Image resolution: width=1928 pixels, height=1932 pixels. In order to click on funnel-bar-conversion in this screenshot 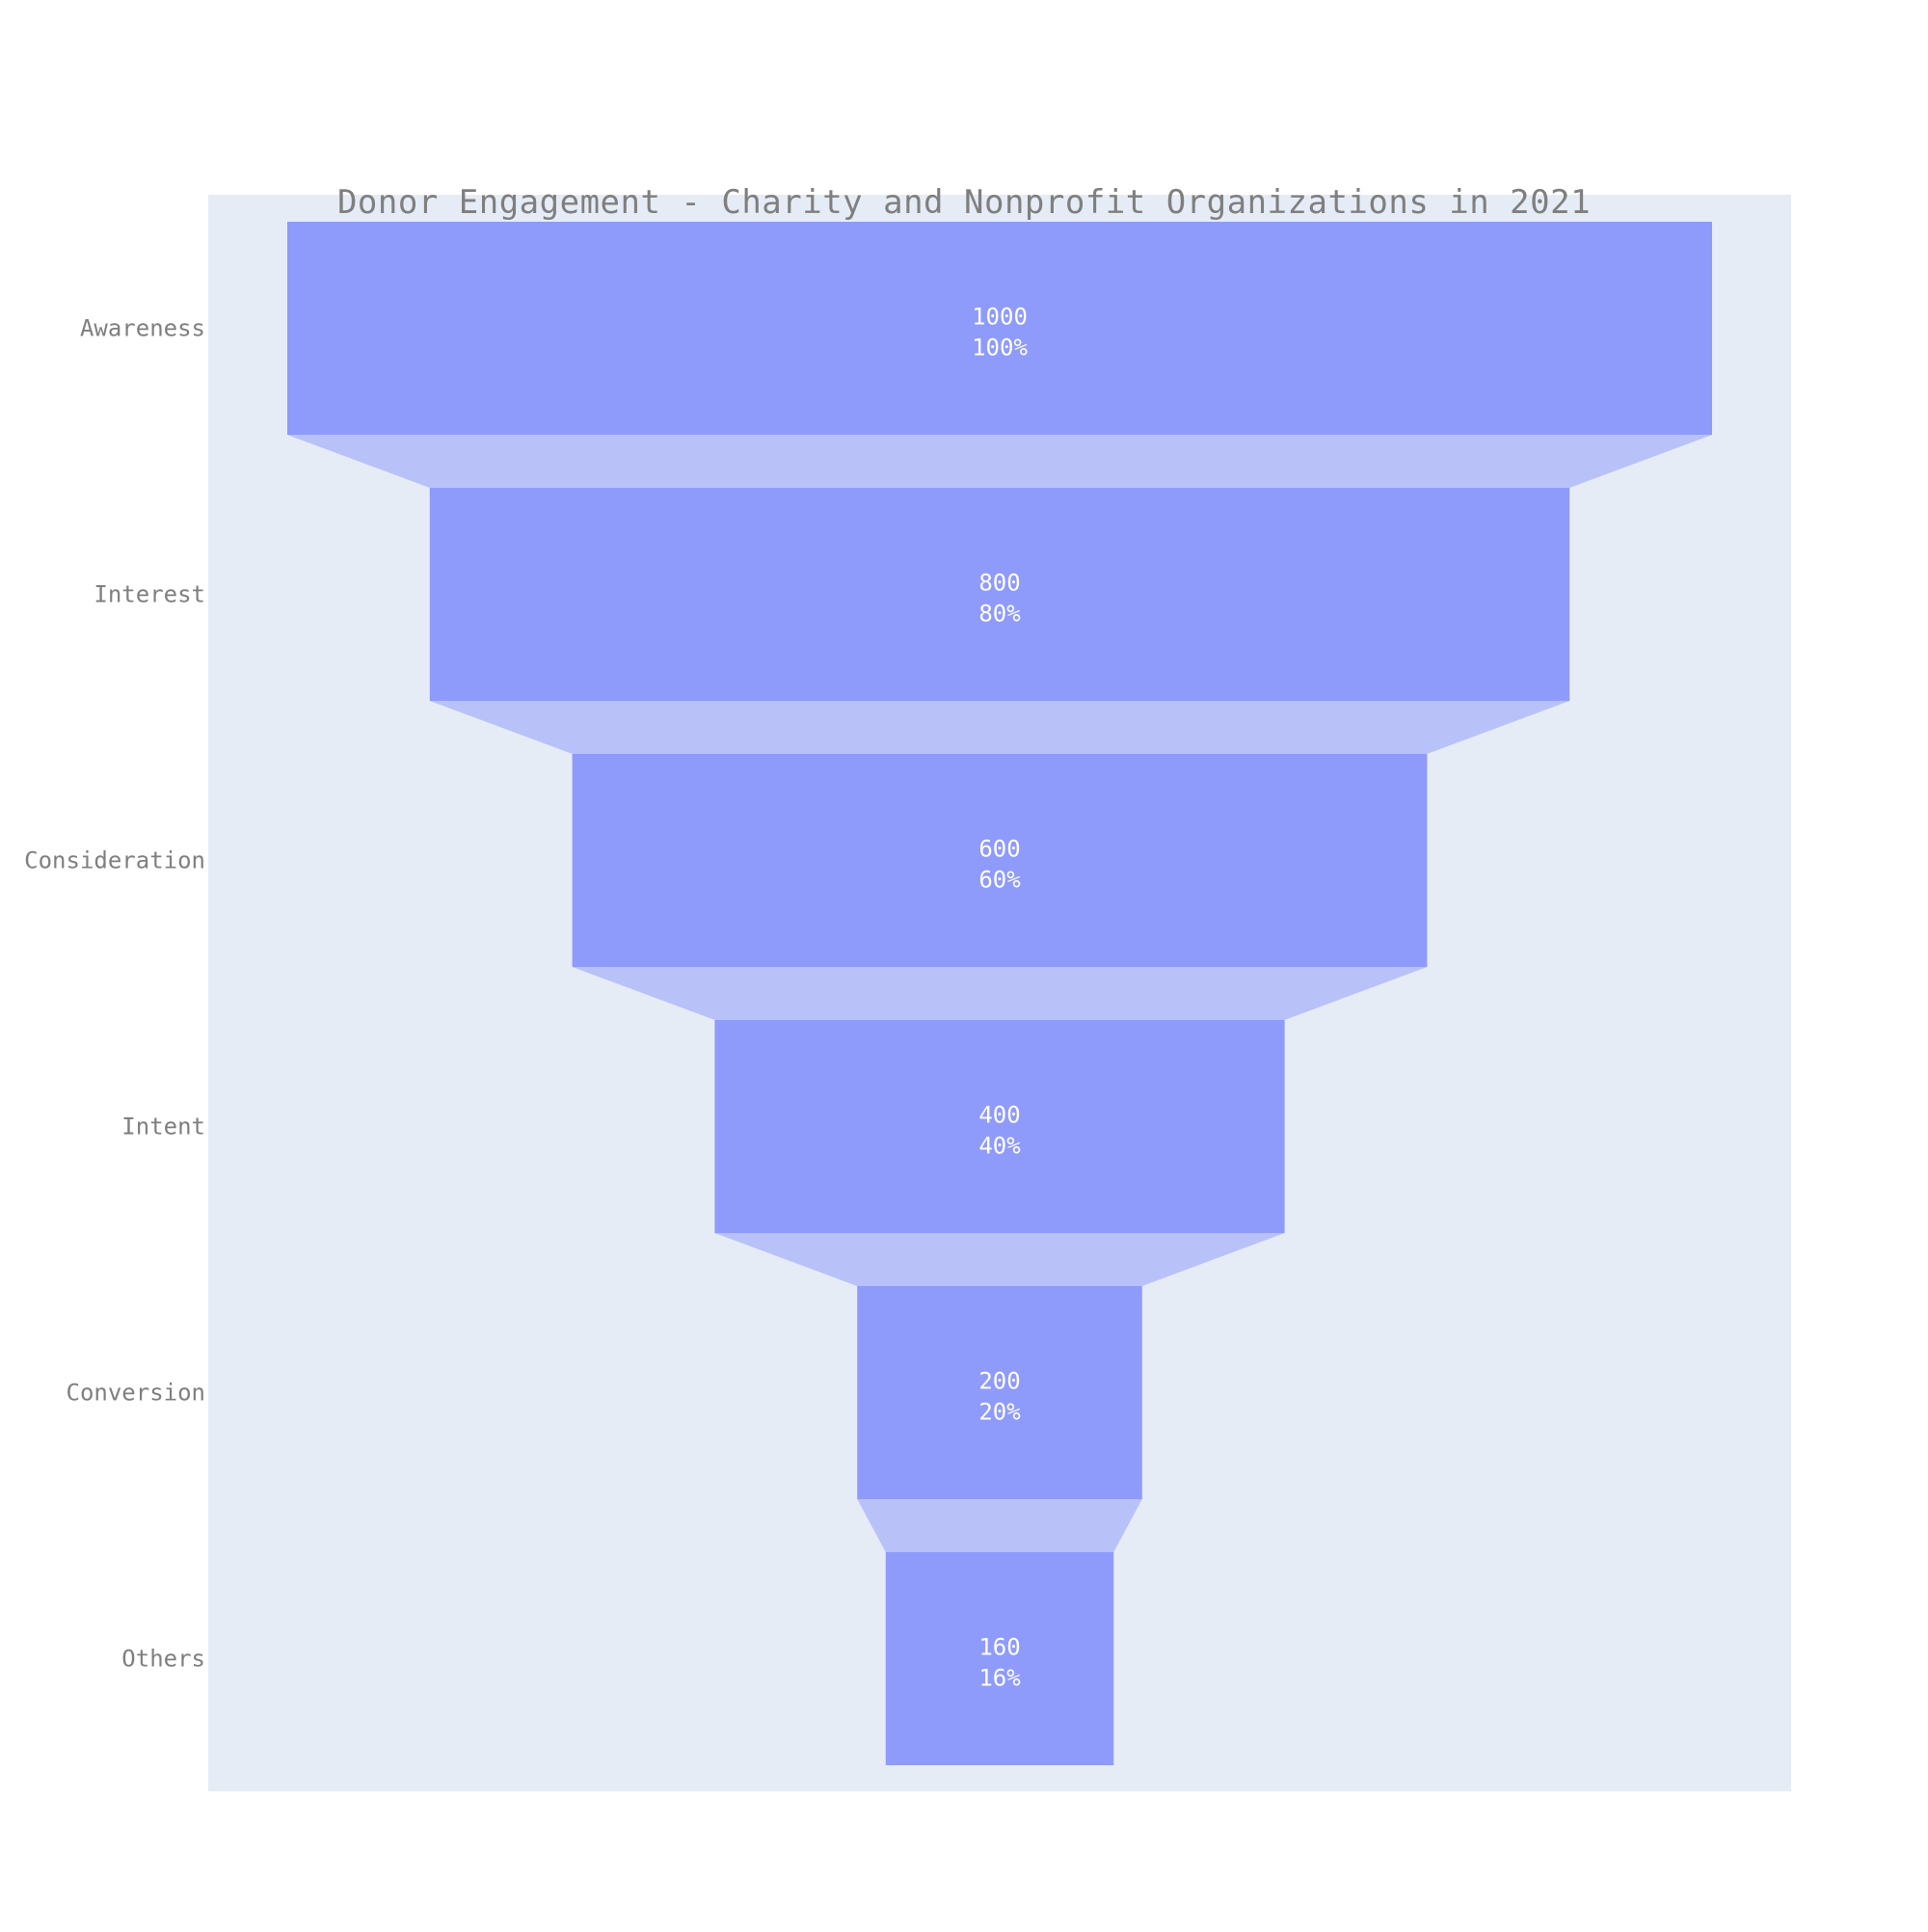, I will do `click(1000, 1392)`.